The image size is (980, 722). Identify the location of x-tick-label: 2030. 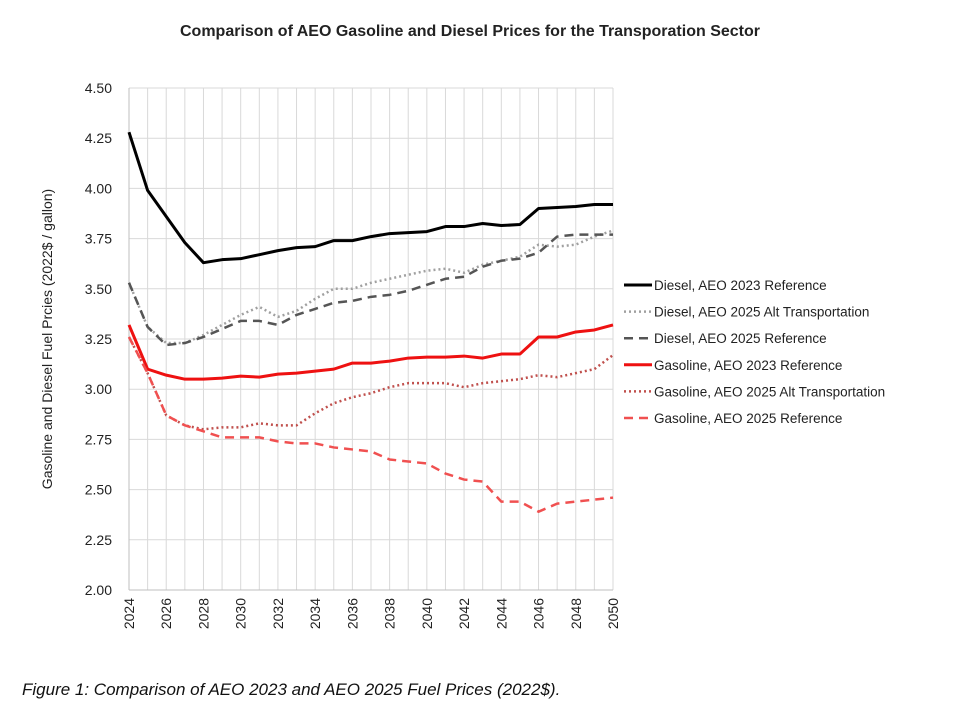
(241, 613).